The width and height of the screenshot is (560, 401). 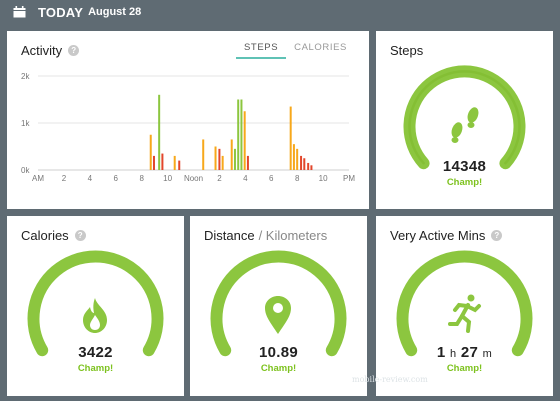 What do you see at coordinates (25, 170) in the screenshot?
I see `y-tick-label: 0k` at bounding box center [25, 170].